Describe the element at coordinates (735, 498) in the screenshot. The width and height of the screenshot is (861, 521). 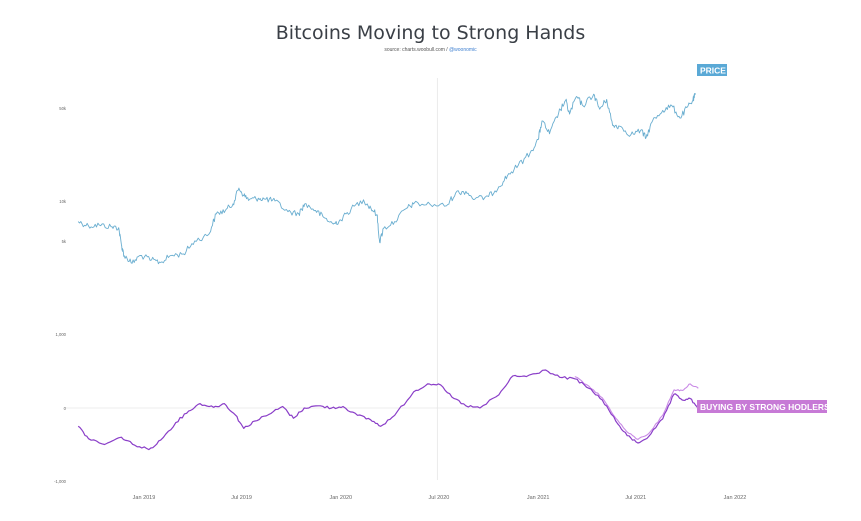
I see `x-tick-label: Jan 2022` at that location.